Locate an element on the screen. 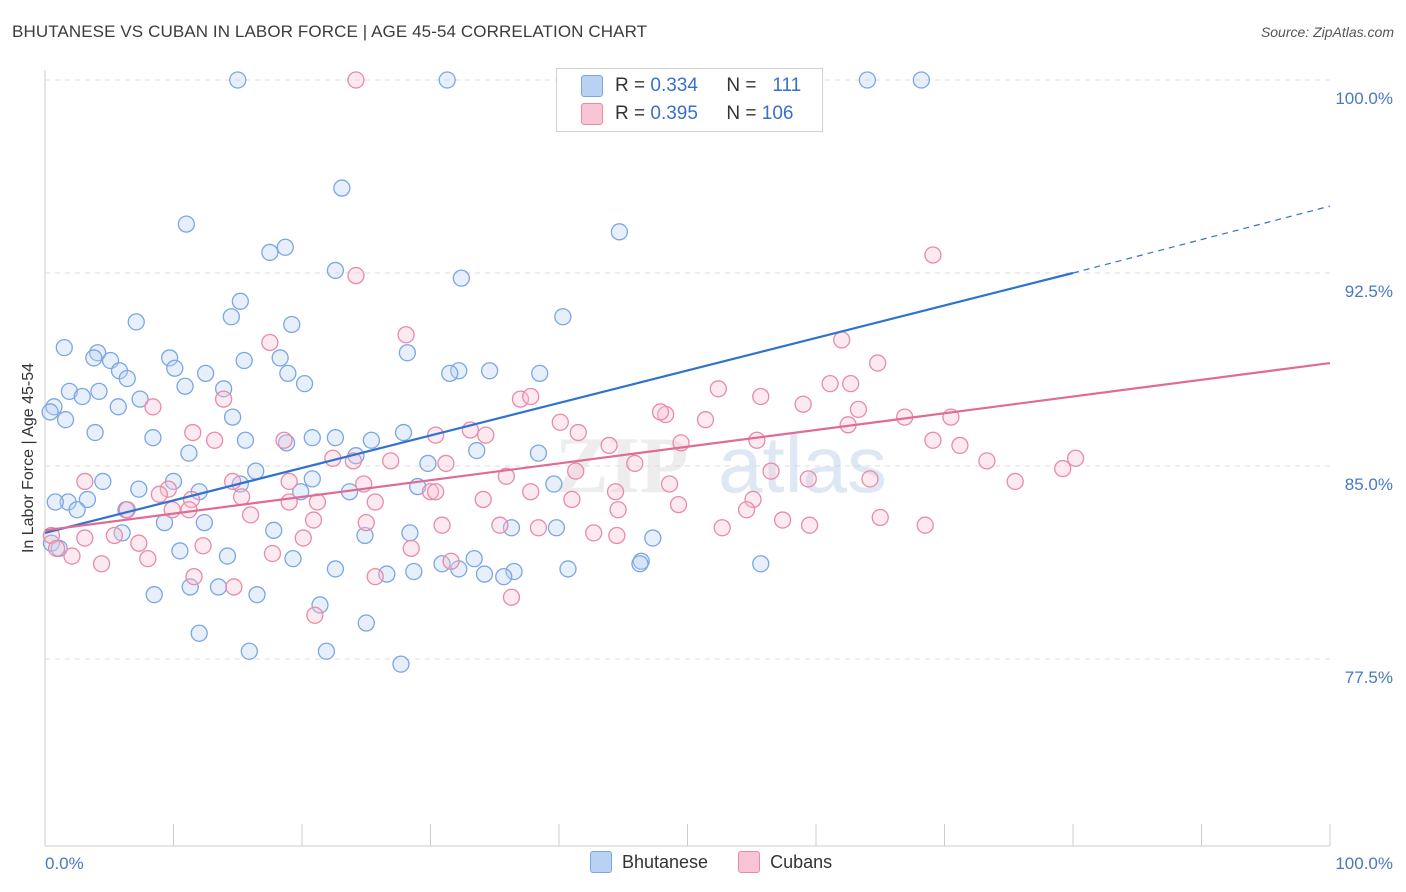  x-ticks: 0.0% 100.0% is located at coordinates (719, 863).